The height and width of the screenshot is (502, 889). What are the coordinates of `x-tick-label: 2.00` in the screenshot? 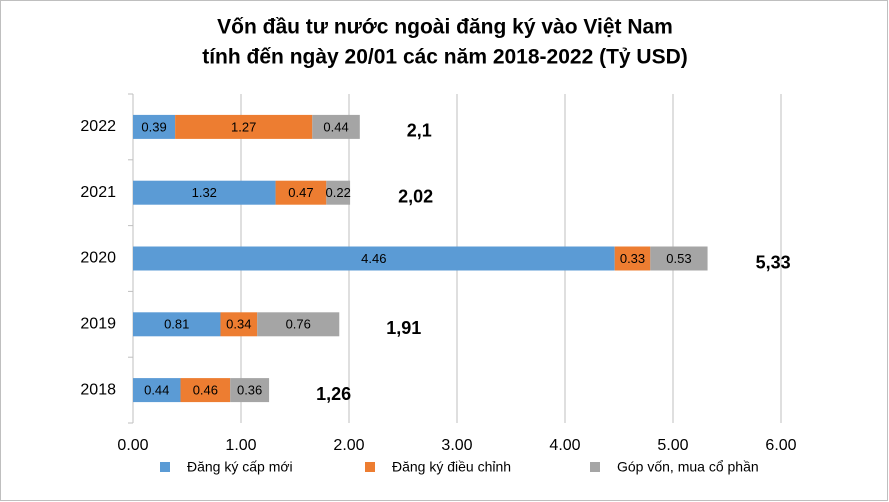 It's located at (348, 445).